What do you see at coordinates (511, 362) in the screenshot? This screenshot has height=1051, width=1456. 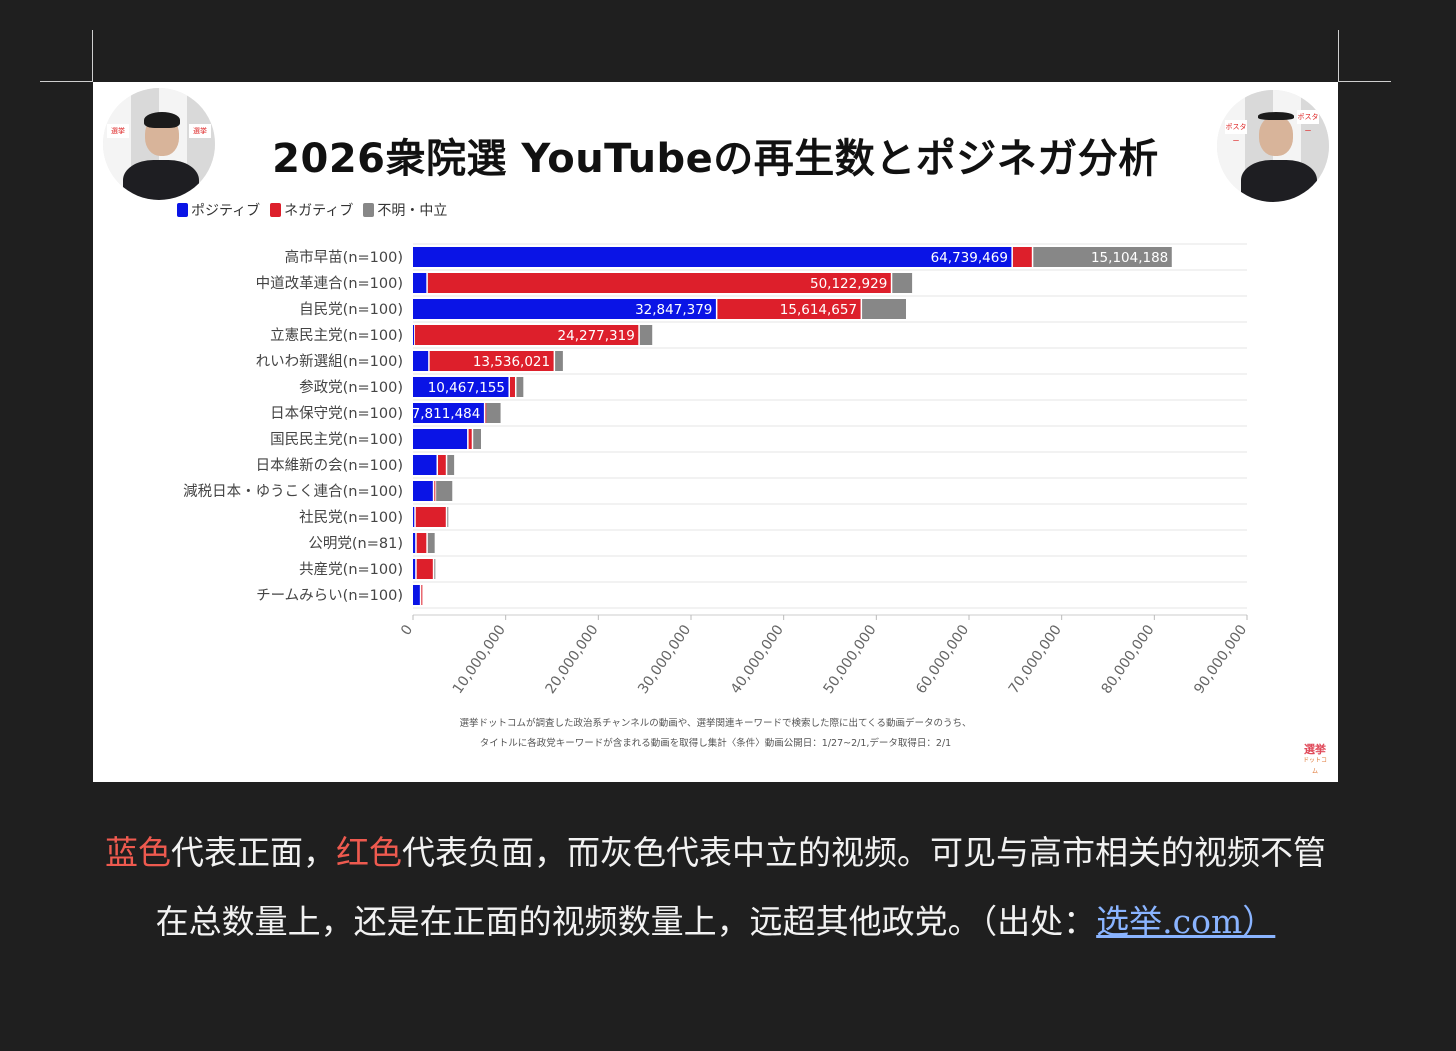 I see `bar-data-label: 13,536,021` at bounding box center [511, 362].